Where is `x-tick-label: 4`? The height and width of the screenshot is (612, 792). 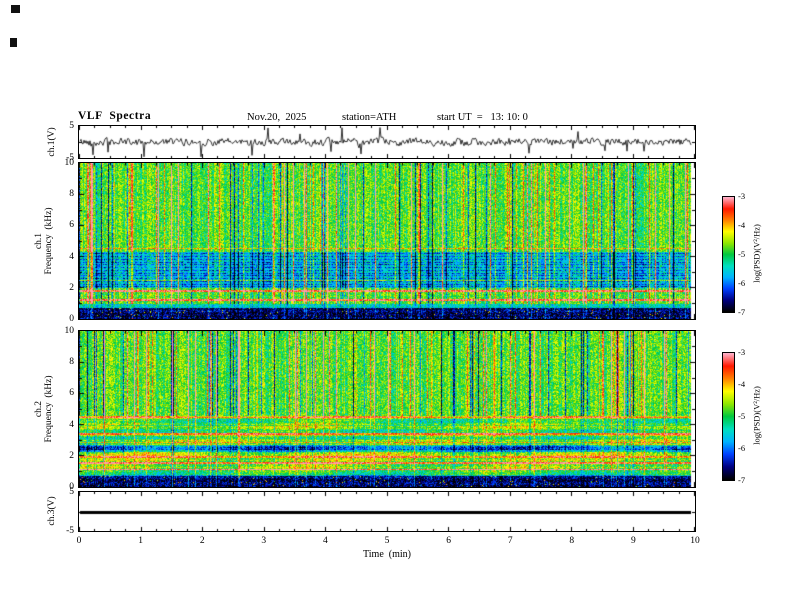
x-tick-label: 4 is located at coordinates (325, 541).